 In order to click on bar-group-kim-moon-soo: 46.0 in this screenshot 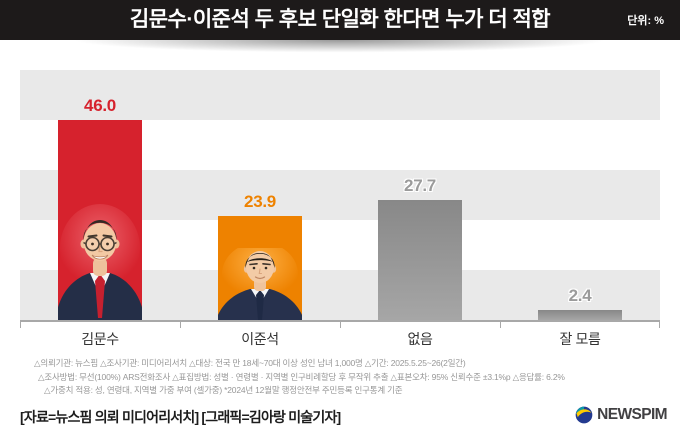, I will do `click(100, 195)`.